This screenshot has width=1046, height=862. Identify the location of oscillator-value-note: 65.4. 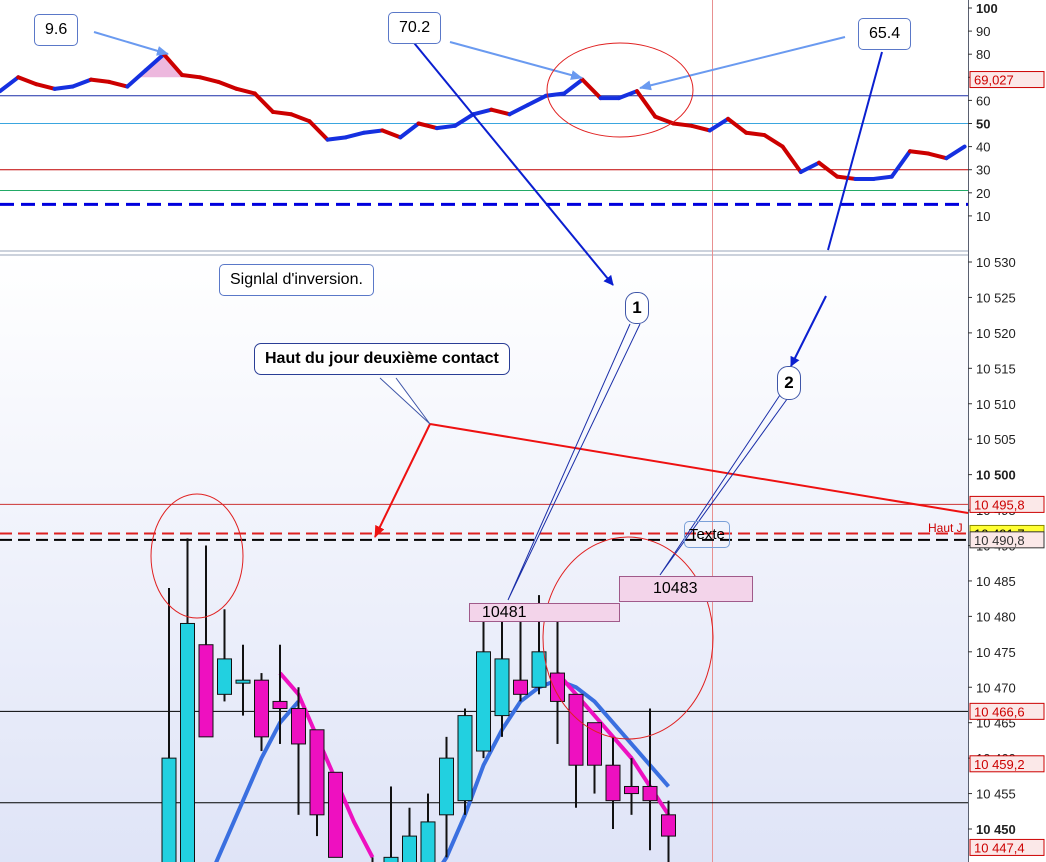
(885, 34).